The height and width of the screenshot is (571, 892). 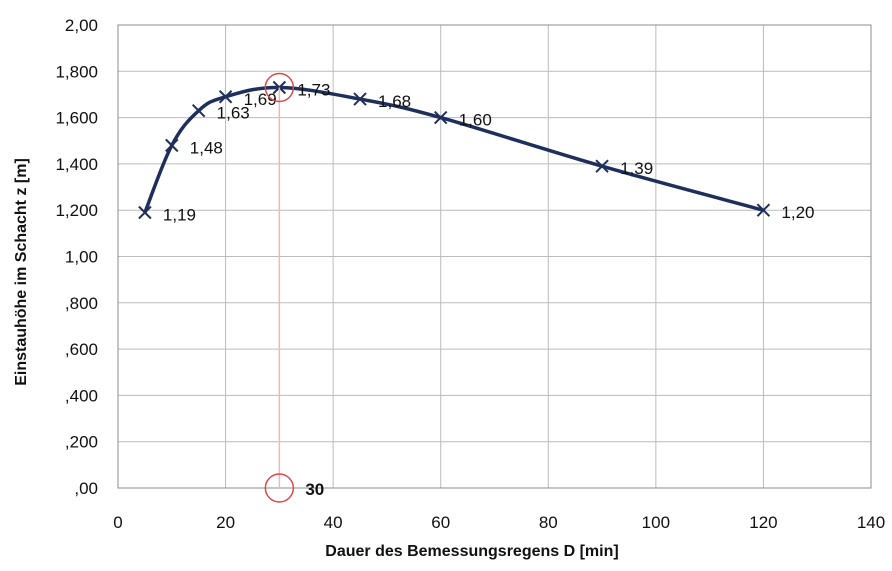 I want to click on optimum-x-label: 30, so click(x=314, y=489).